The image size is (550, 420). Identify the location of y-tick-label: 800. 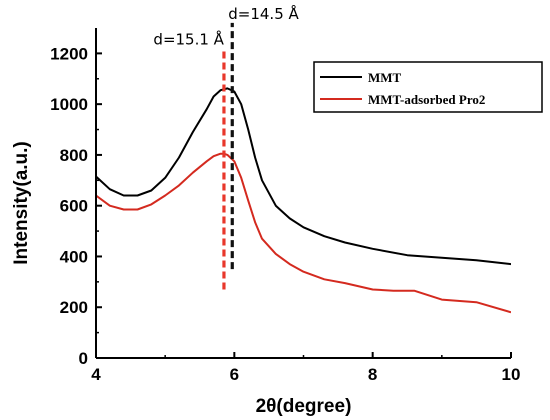
(74, 155).